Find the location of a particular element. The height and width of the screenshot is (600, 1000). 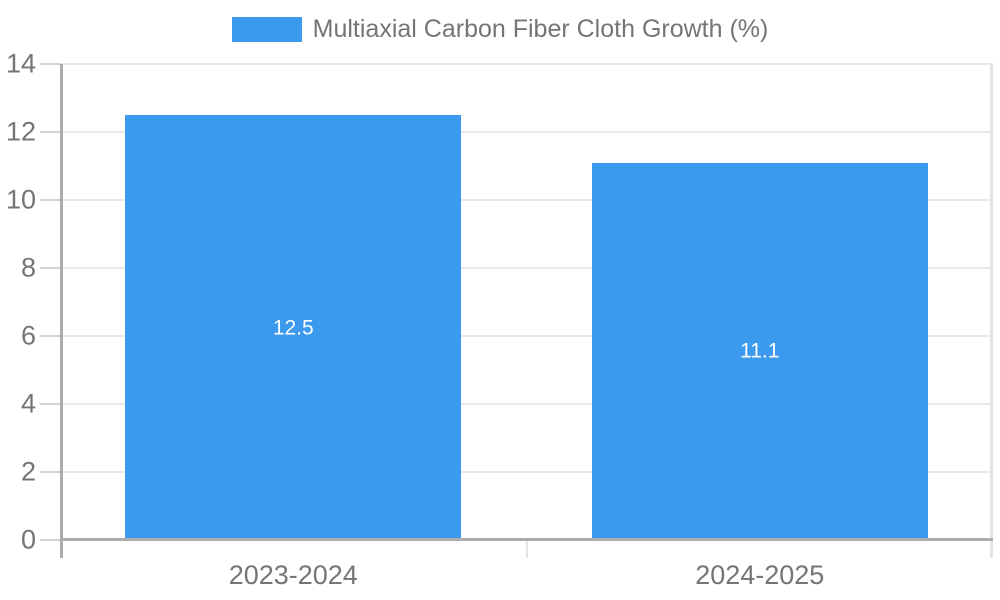

y-tick-label: 6 is located at coordinates (28, 335).